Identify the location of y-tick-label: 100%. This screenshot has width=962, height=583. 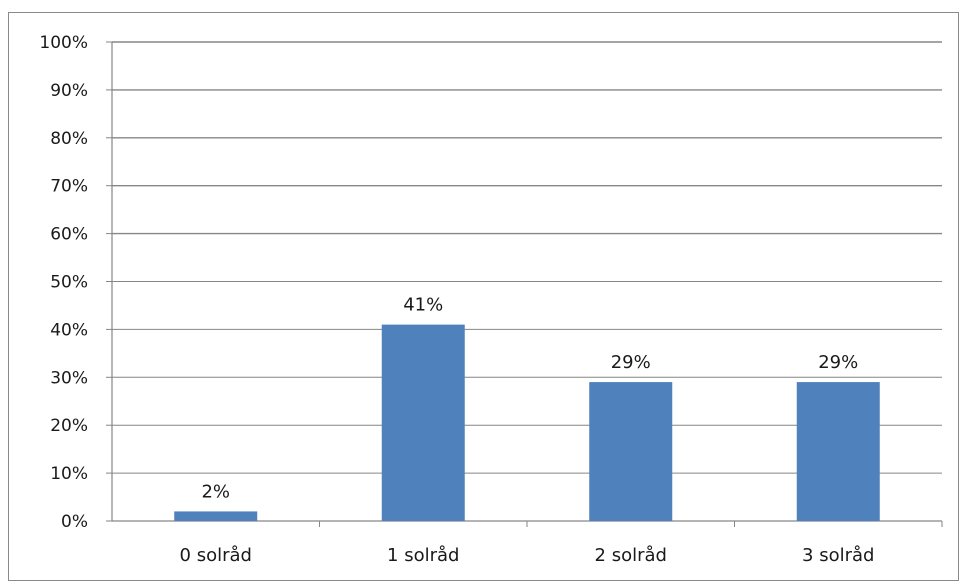
(63, 43).